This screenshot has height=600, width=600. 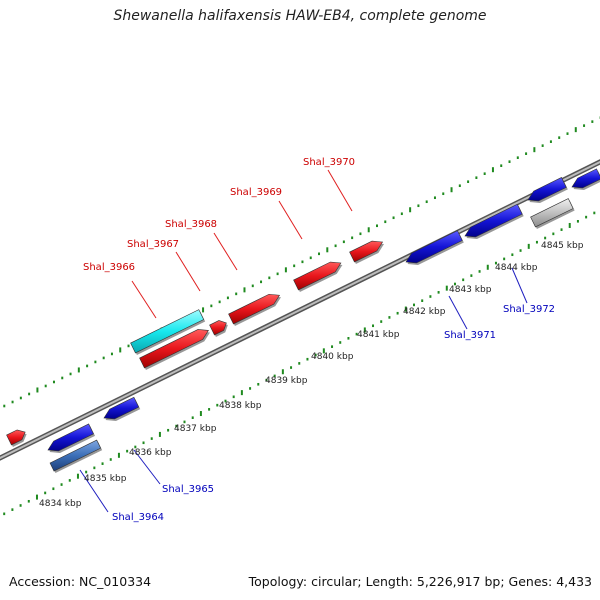 I want to click on kbp-label: 4844 kbp, so click(x=516, y=268).